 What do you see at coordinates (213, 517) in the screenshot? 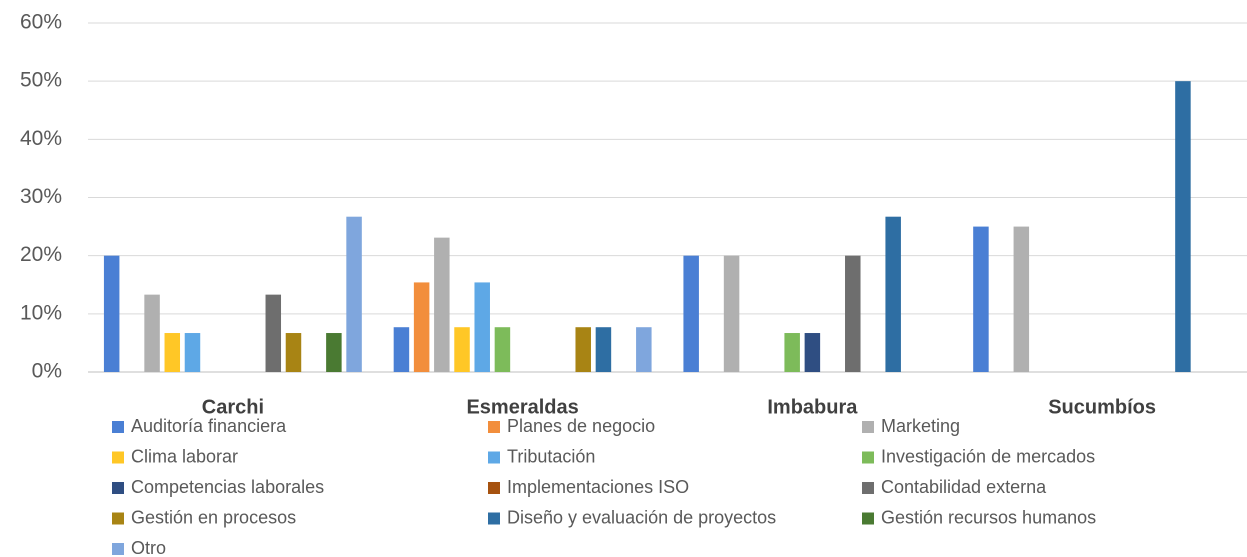
I see `legend-label: Gestión en procesos` at bounding box center [213, 517].